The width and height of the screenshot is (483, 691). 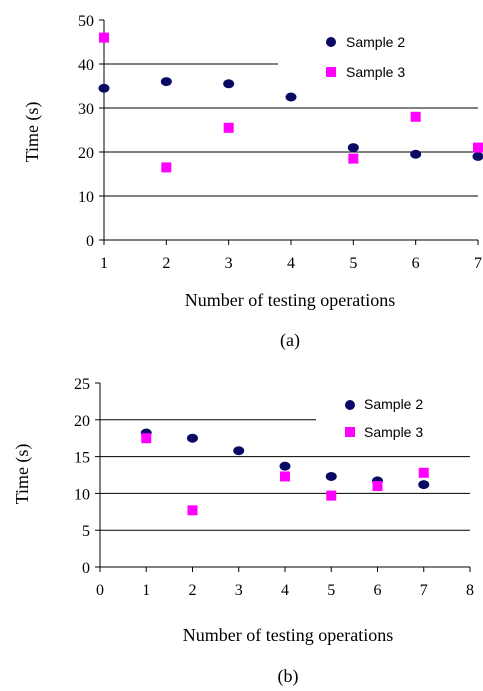 I want to click on chart-a-legend-sample3-marker, so click(x=331, y=72).